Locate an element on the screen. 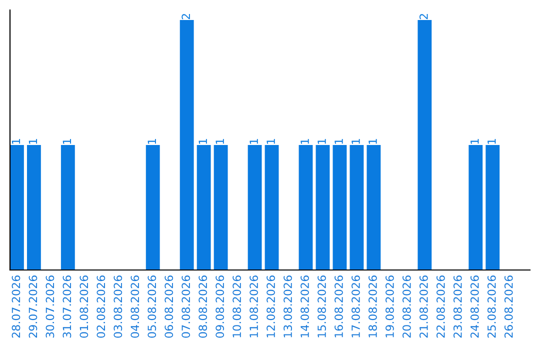 Image resolution: width=540 pixels, height=340 pixels. x-tick-label: 19.08.2026 is located at coordinates (390, 307).